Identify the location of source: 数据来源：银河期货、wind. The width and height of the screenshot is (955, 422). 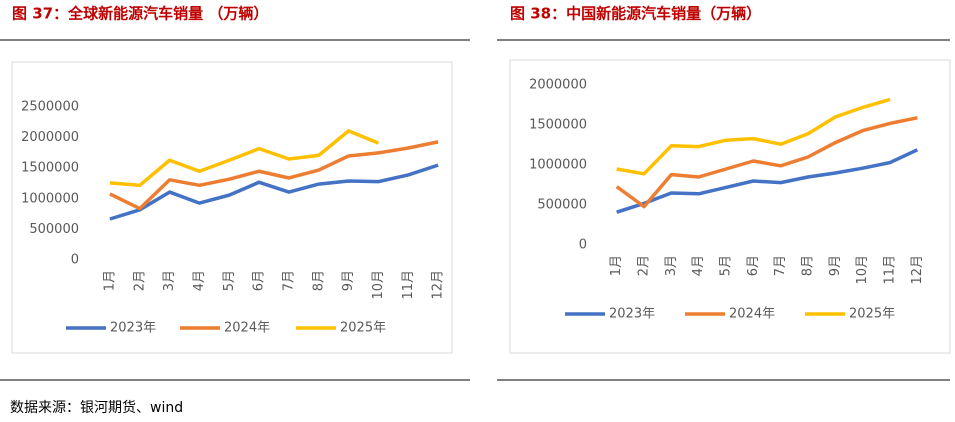
(96, 407).